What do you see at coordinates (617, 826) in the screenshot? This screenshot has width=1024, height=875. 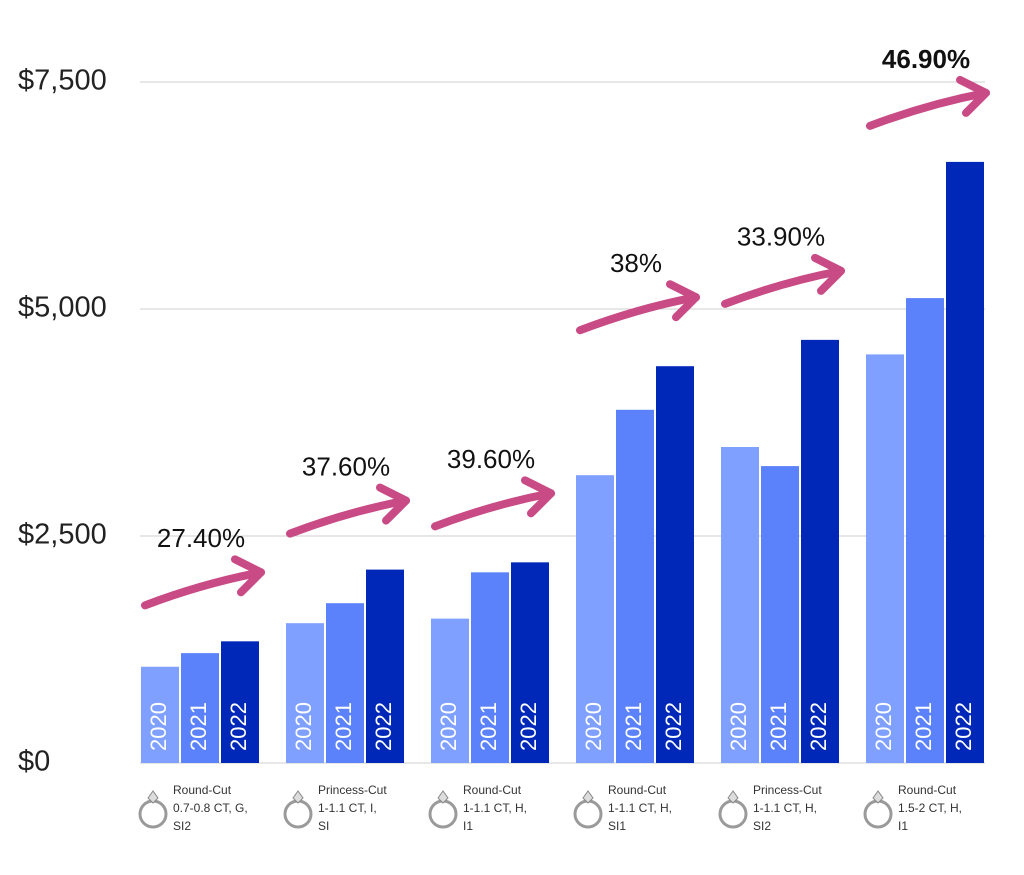 I see `category-label: SI1` at bounding box center [617, 826].